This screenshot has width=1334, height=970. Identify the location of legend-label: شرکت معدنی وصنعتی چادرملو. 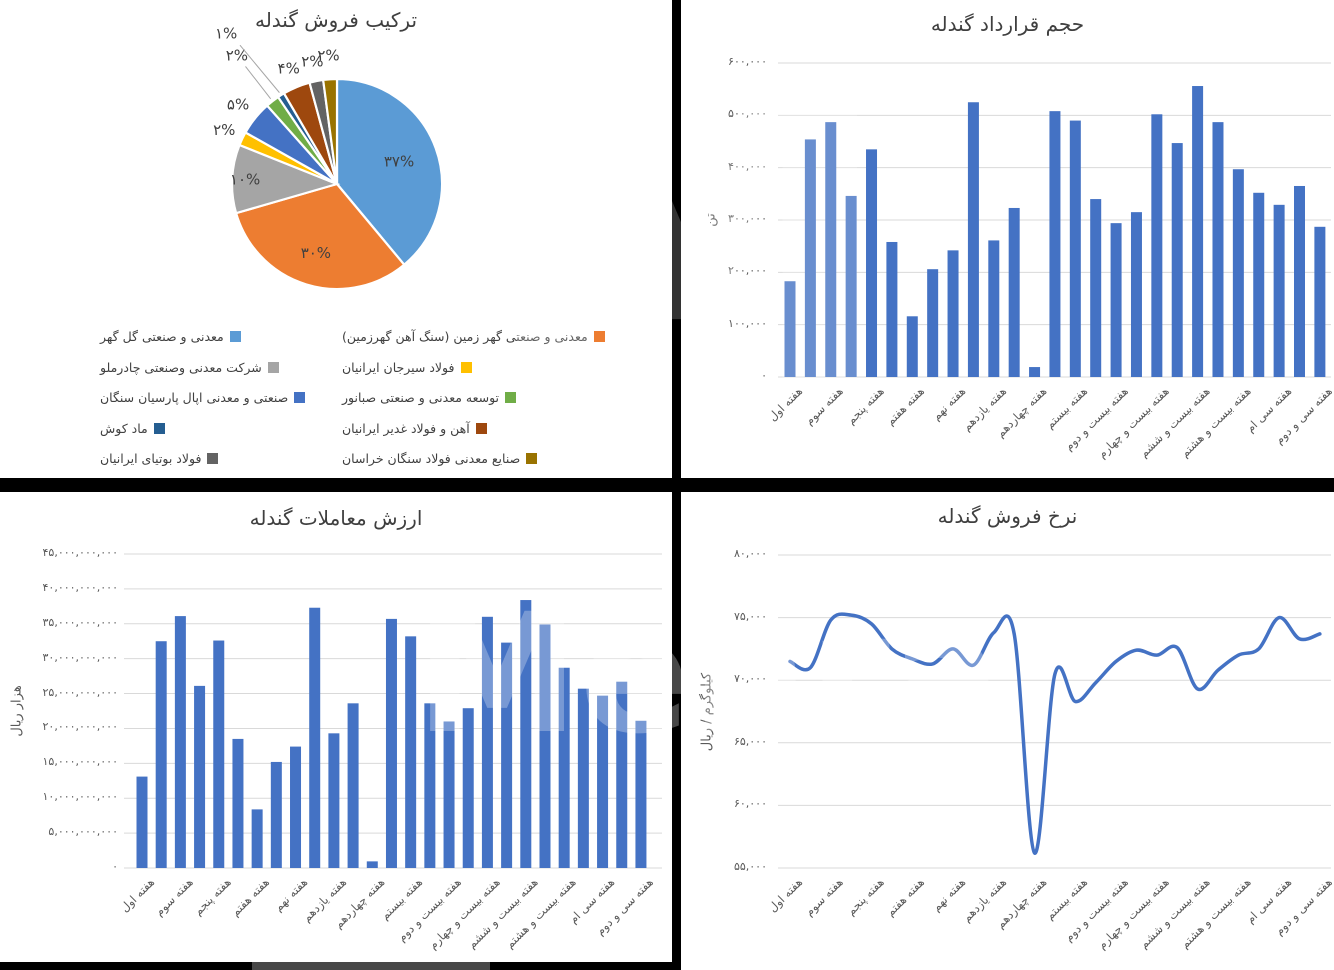
(181, 367).